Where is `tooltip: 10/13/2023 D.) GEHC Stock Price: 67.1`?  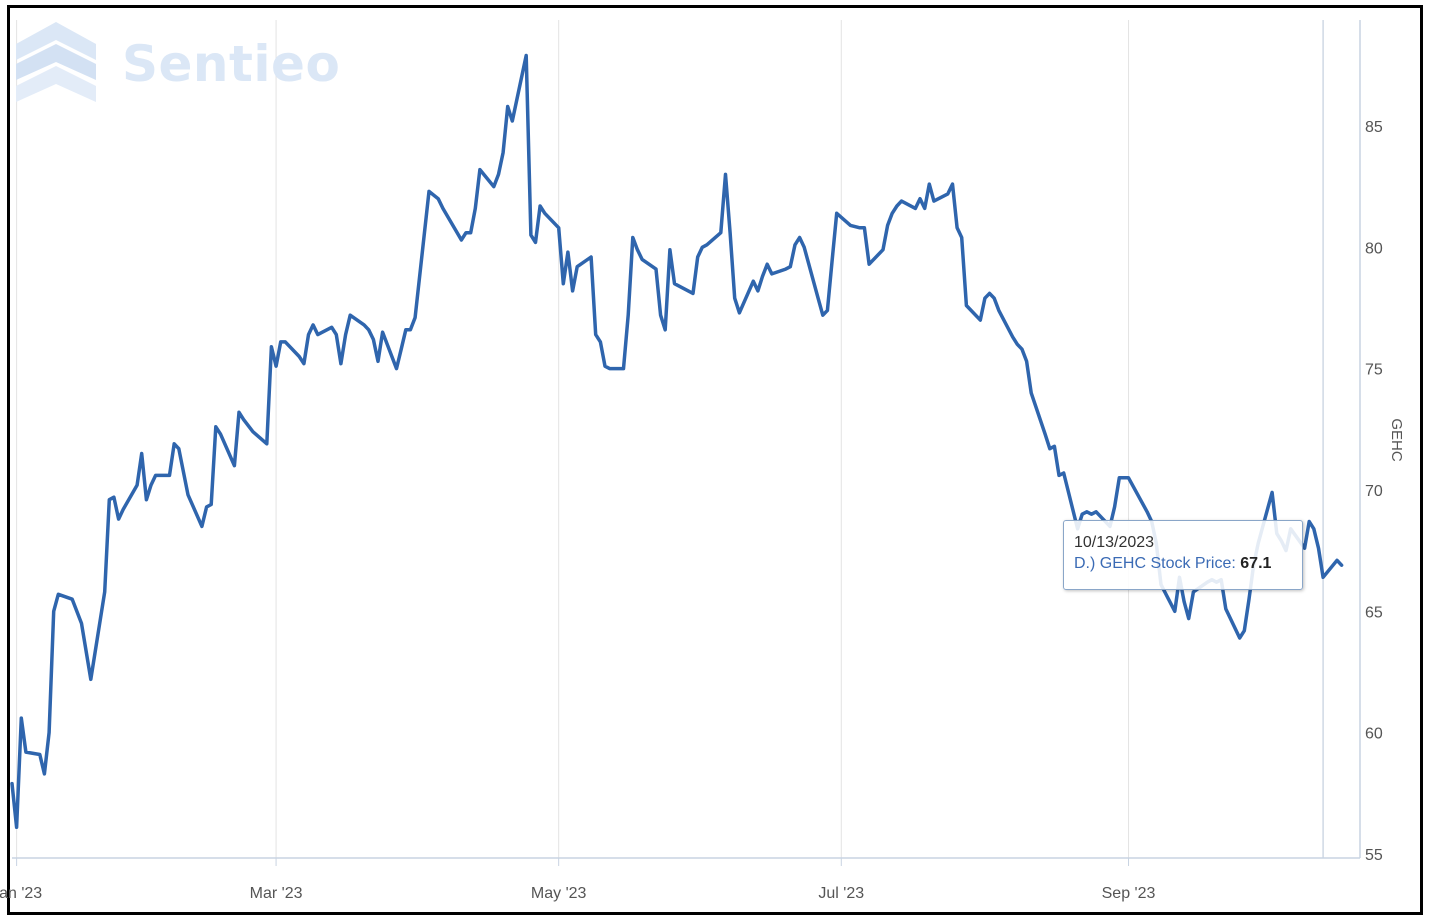 tooltip: 10/13/2023 D.) GEHC Stock Price: 67.1 is located at coordinates (1183, 555).